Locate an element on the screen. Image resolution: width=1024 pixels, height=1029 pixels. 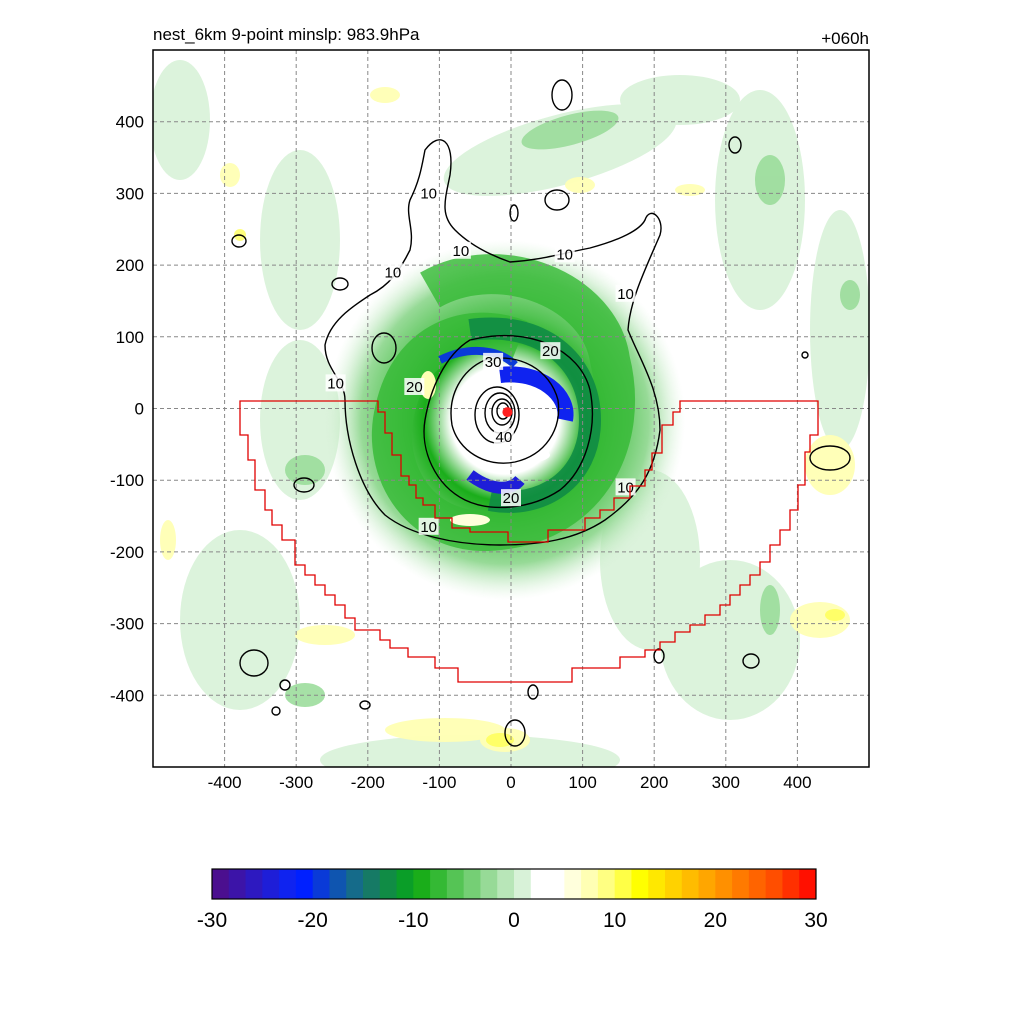
x-tick-label: -200 is located at coordinates (368, 782).